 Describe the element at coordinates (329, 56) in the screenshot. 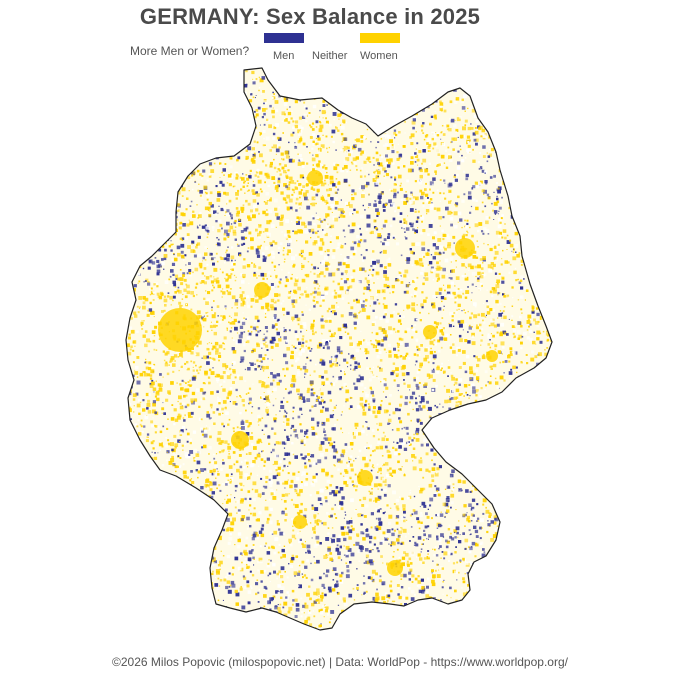

I see `legend-label-neither: Neither` at that location.